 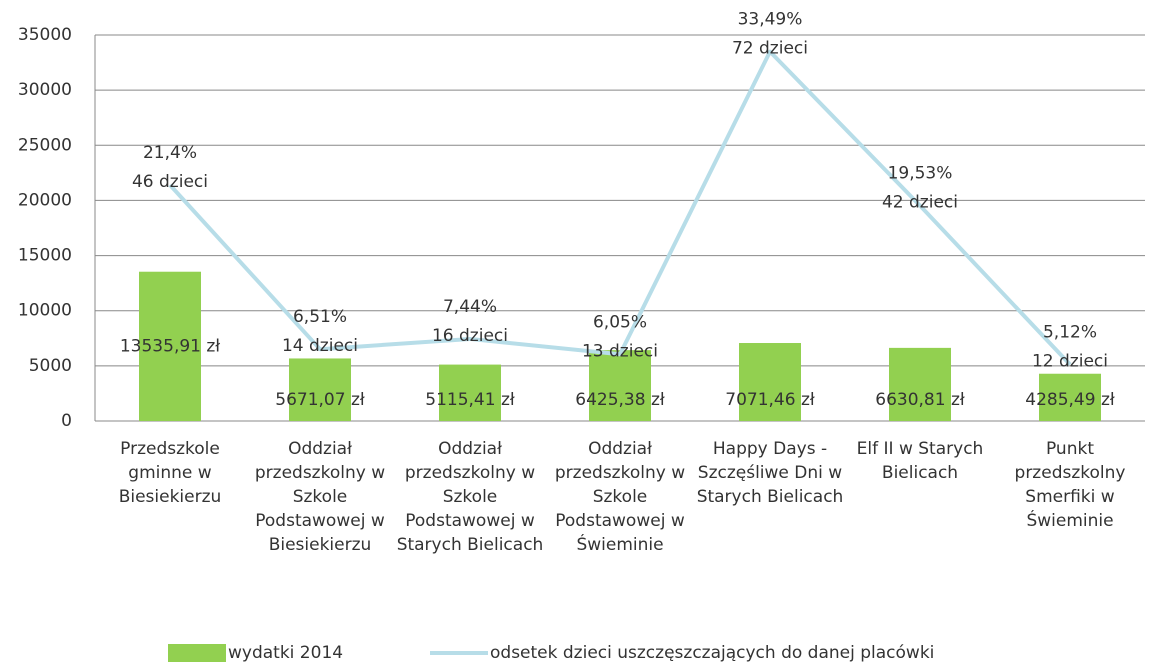 What do you see at coordinates (770, 400) in the screenshot?
I see `bar-value-label: 7071,46 zł` at bounding box center [770, 400].